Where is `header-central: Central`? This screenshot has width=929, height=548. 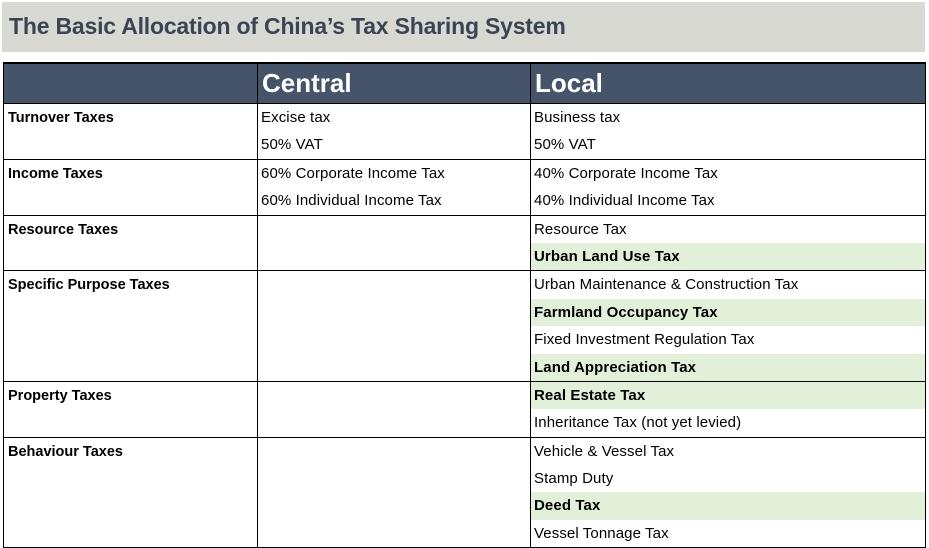
header-central: Central is located at coordinates (394, 83).